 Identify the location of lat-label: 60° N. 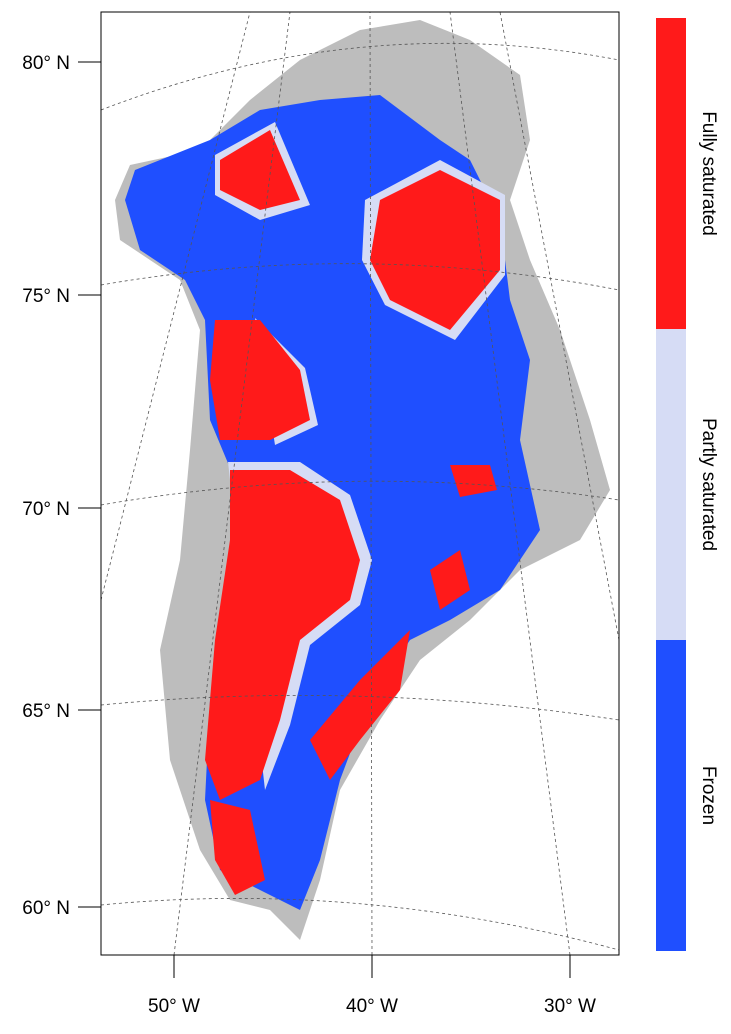
(46, 908).